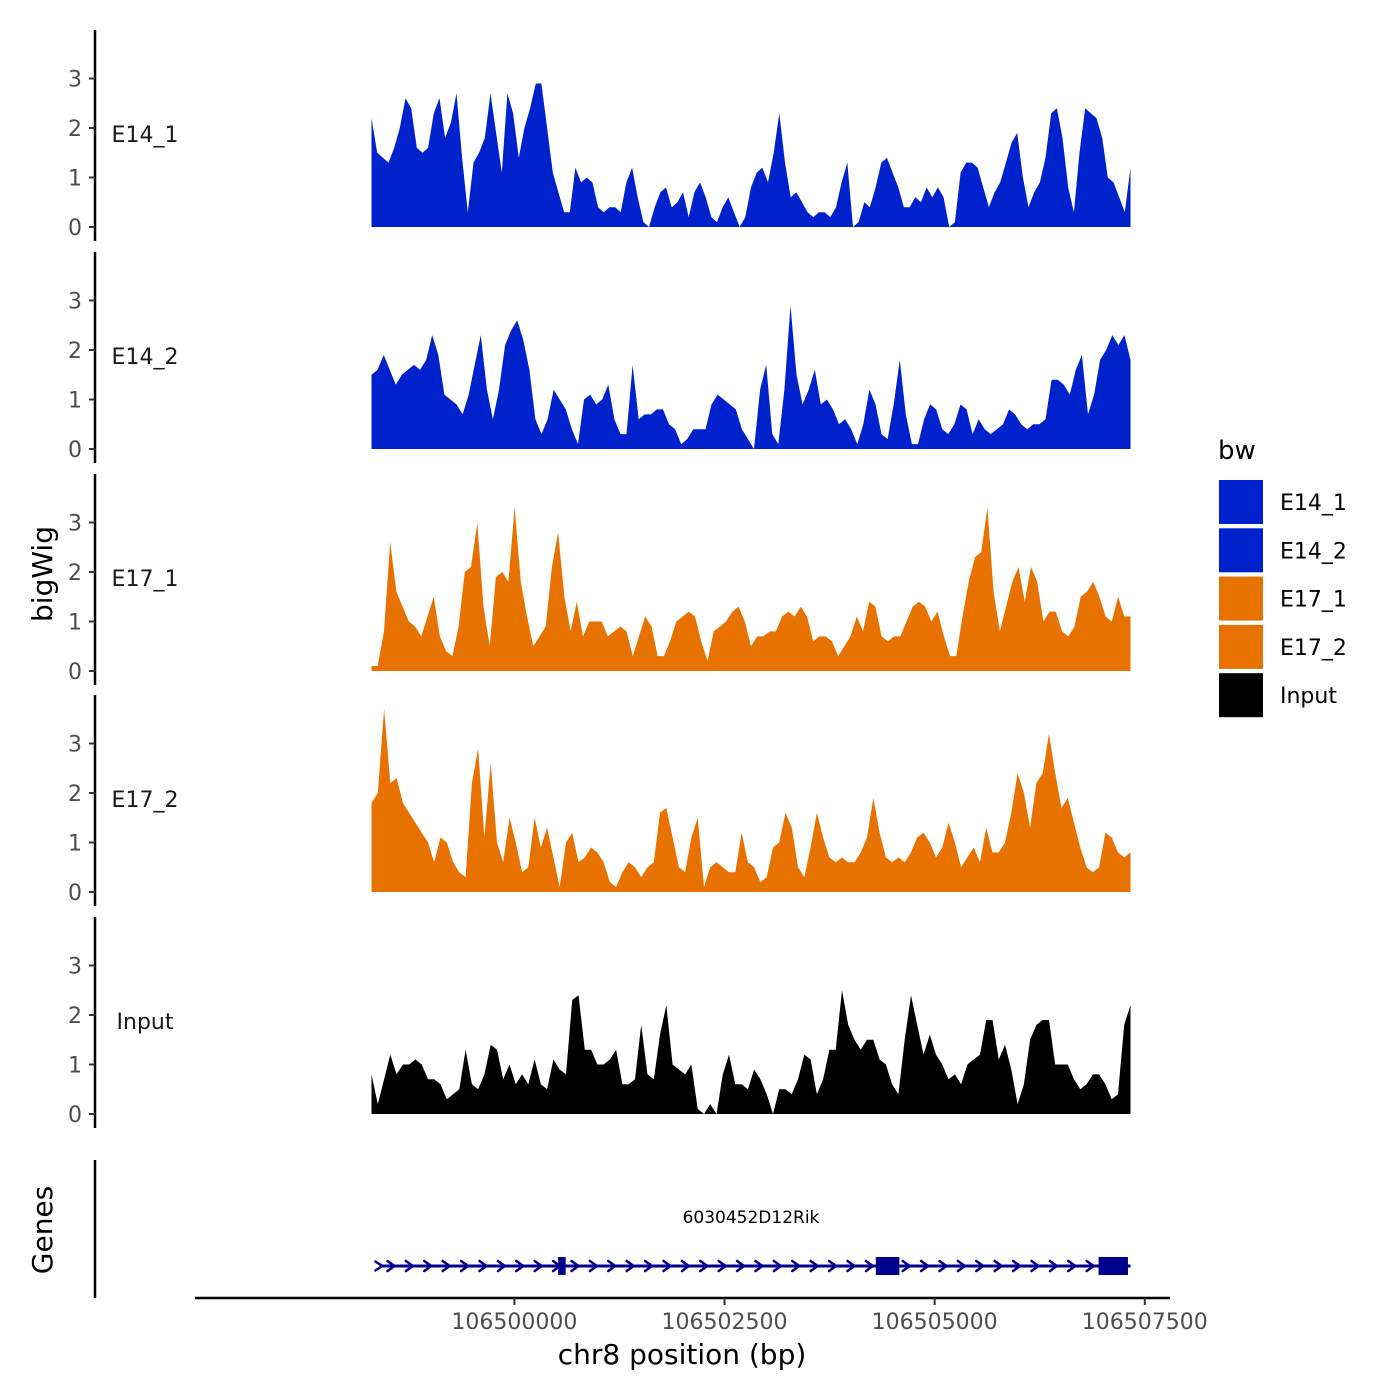  Describe the element at coordinates (751, 1218) in the screenshot. I see `gene-name-label: 6030452D12Rik` at that location.